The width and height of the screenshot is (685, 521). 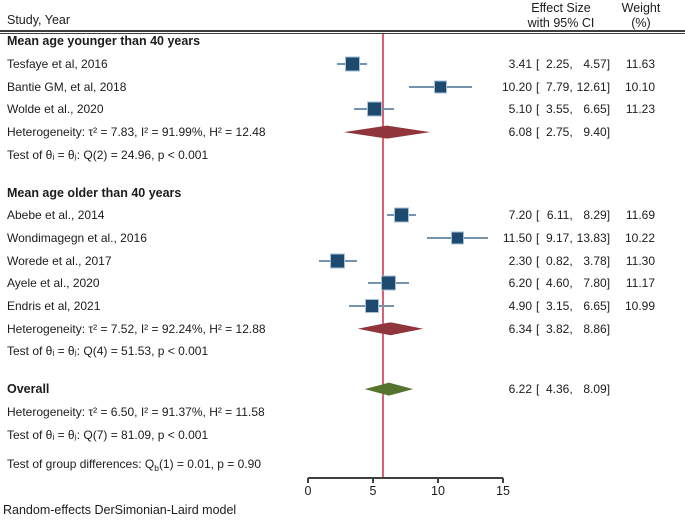 What do you see at coordinates (557, 86) in the screenshot?
I see `ci-lower: 7.79` at bounding box center [557, 86].